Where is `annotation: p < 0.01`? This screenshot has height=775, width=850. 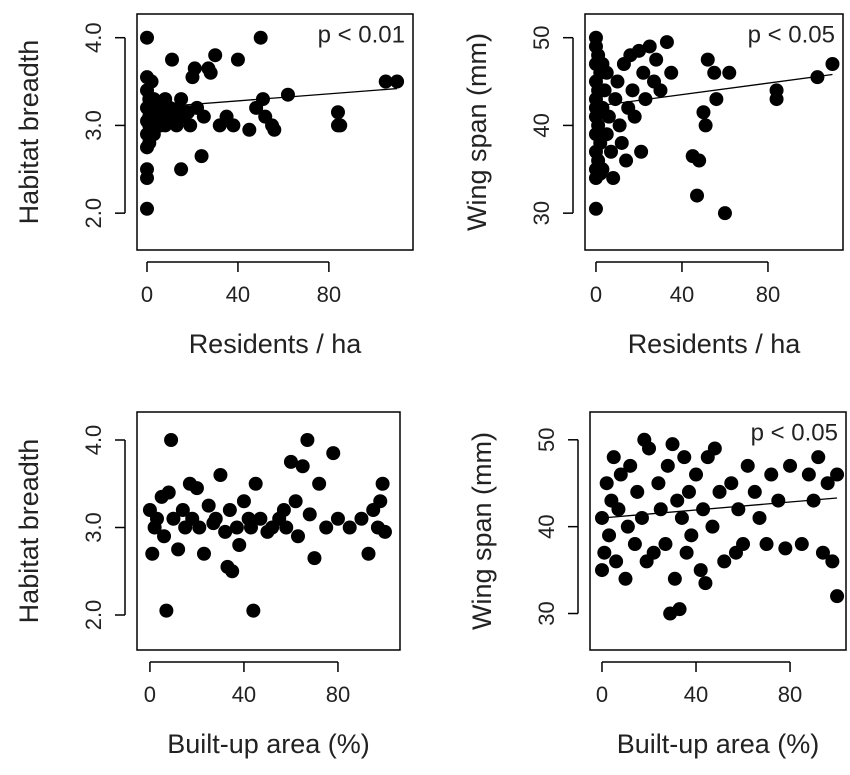
annotation: p < 0.01 is located at coordinates (361, 34).